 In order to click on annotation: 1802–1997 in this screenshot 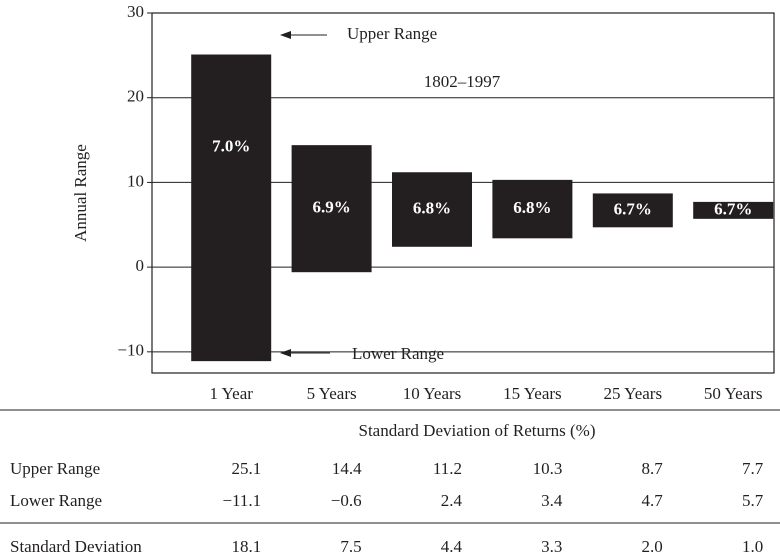, I will do `click(462, 81)`.